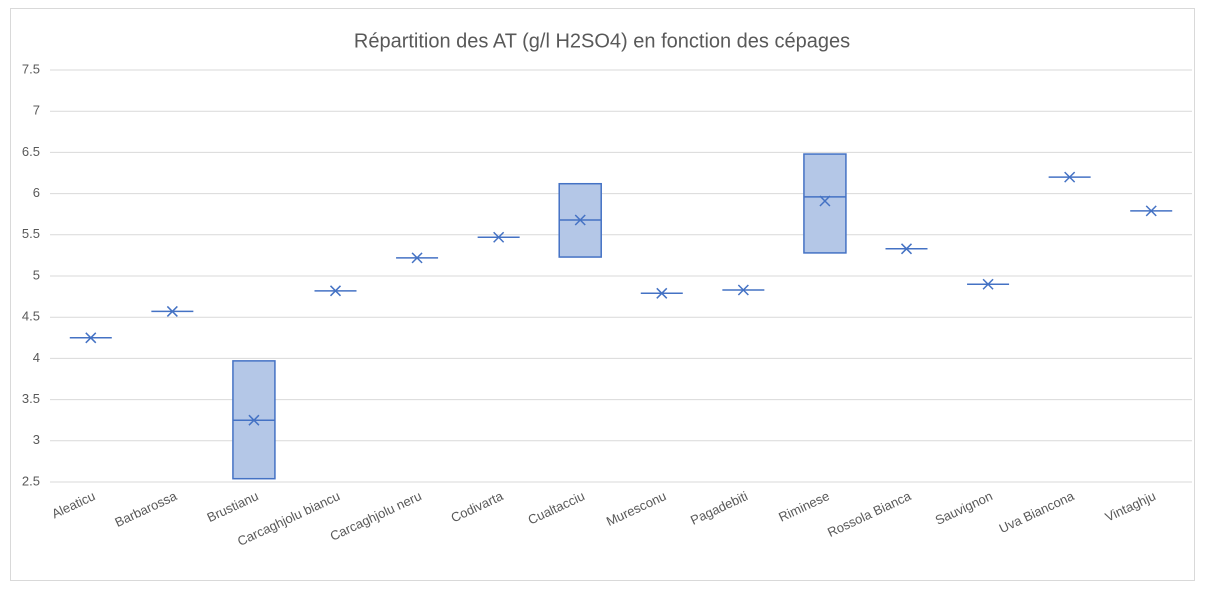 Image resolution: width=1205 pixels, height=589 pixels. Describe the element at coordinates (36, 192) in the screenshot. I see `y-tick-label: 6` at that location.